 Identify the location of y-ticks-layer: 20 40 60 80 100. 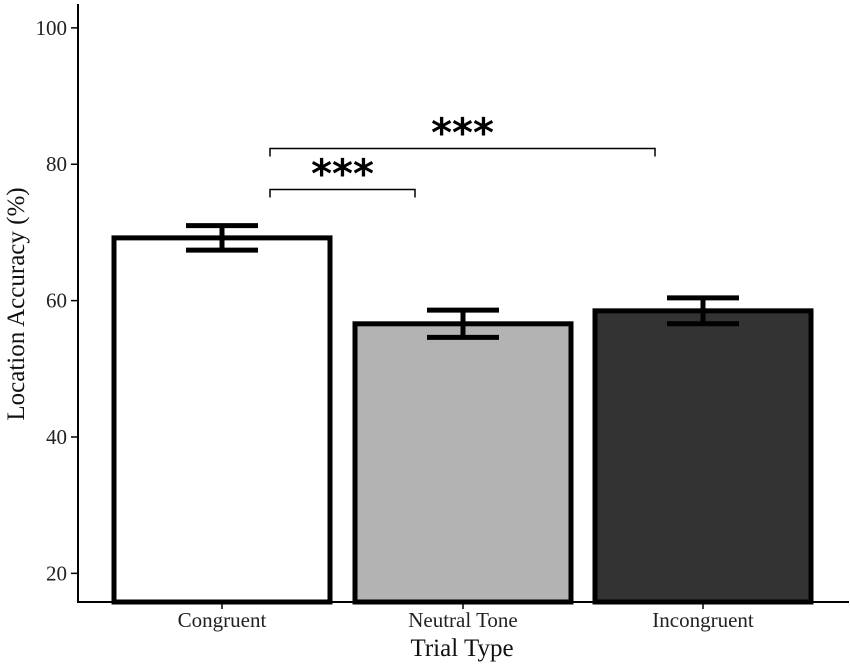
(57, 300).